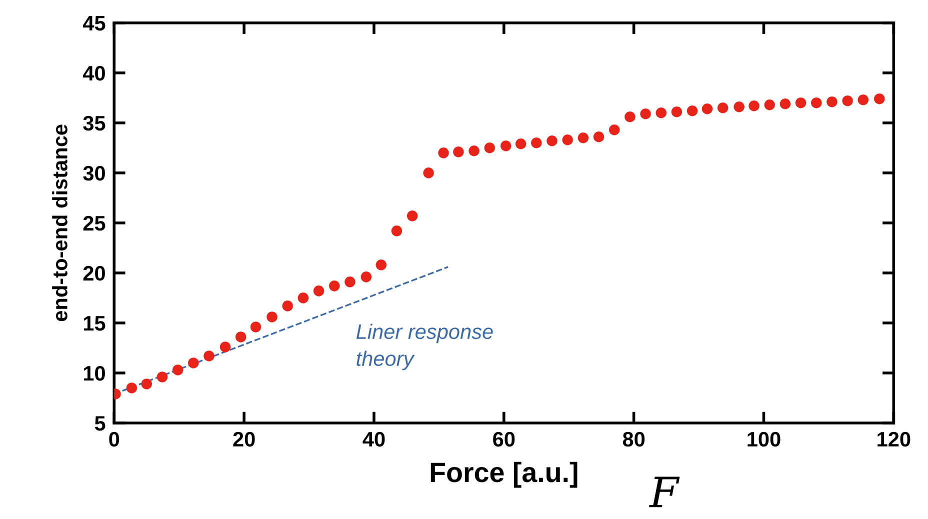 Image resolution: width=928 pixels, height=519 pixels. Describe the element at coordinates (94, 273) in the screenshot. I see `y-tick-label: 20` at that location.